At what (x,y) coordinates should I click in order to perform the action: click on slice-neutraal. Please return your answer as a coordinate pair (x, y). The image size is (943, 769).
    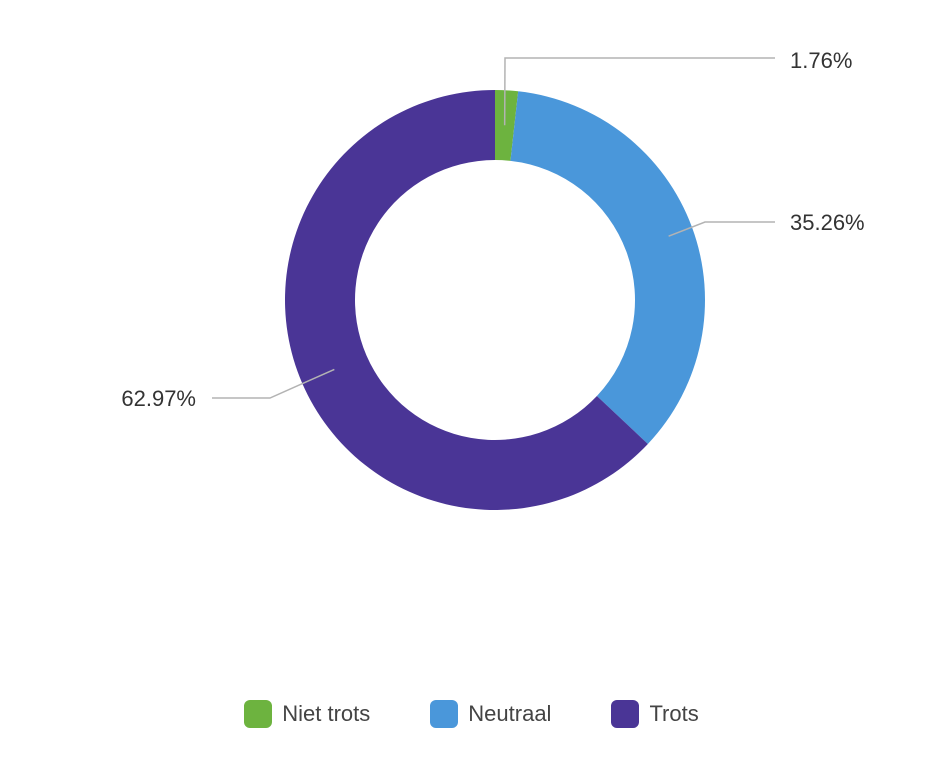
    Looking at the image, I should click on (607, 267).